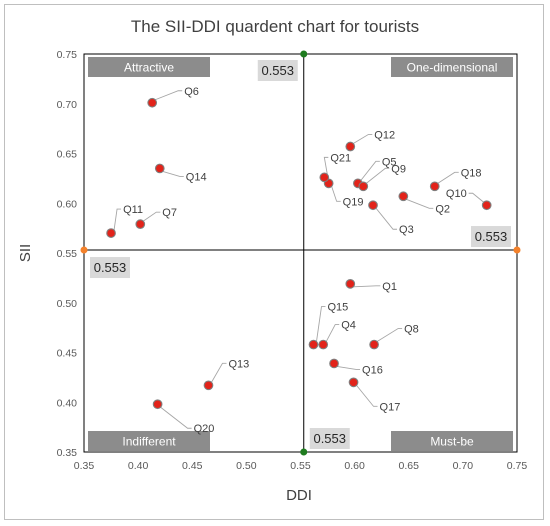  I want to click on point-label-q21: Q21, so click(340, 158).